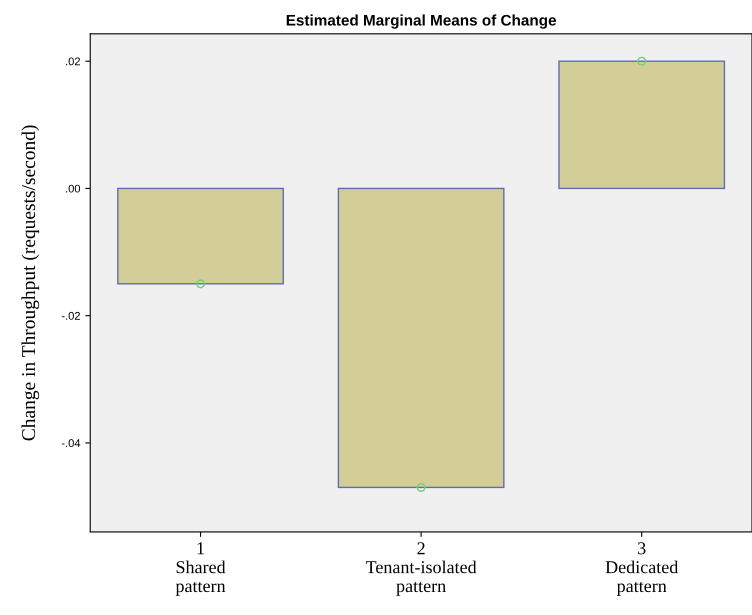 The image size is (752, 615). Describe the element at coordinates (201, 569) in the screenshot. I see `x-tick-label: 1 Shared pattern` at that location.